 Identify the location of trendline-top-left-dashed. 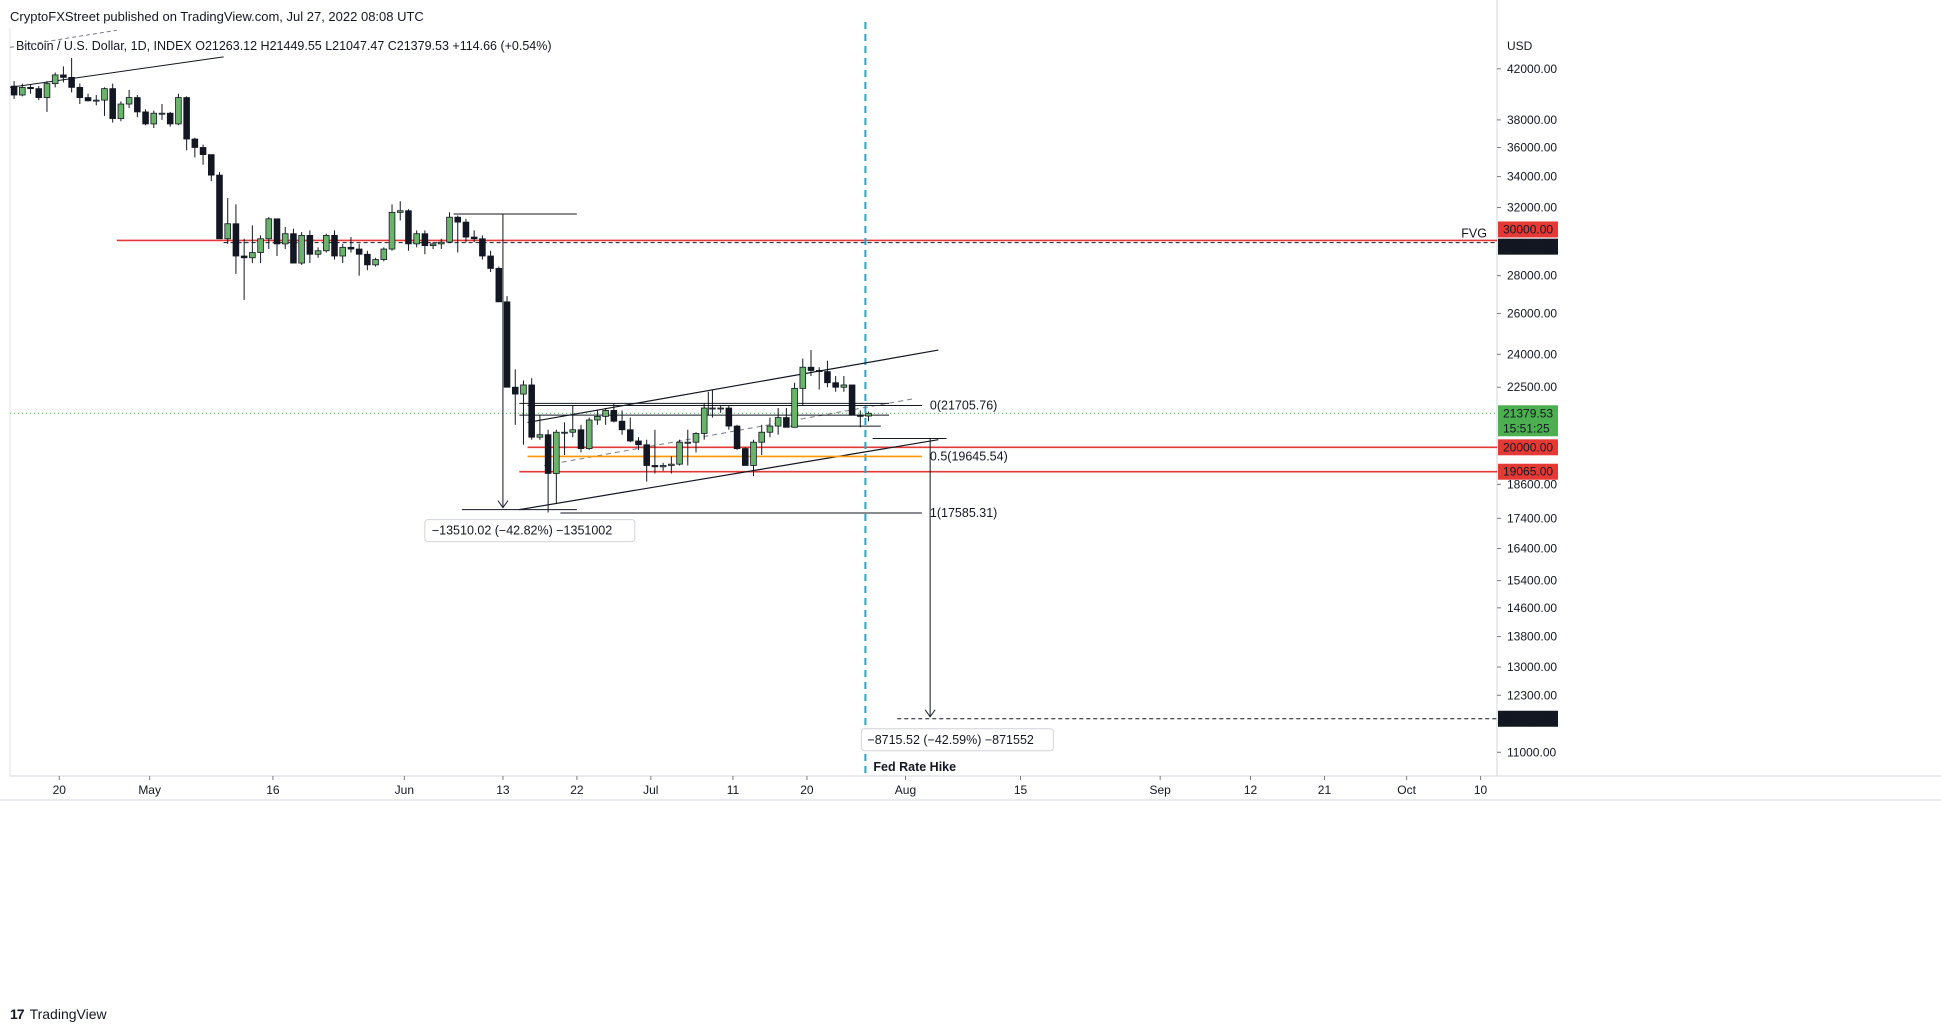
(63, 38).